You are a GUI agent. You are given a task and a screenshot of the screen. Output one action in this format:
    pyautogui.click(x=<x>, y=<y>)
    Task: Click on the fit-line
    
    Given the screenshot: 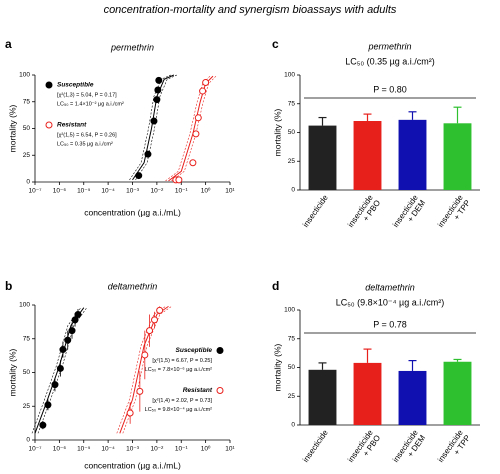 What is the action you would take?
    pyautogui.click(x=153, y=127)
    